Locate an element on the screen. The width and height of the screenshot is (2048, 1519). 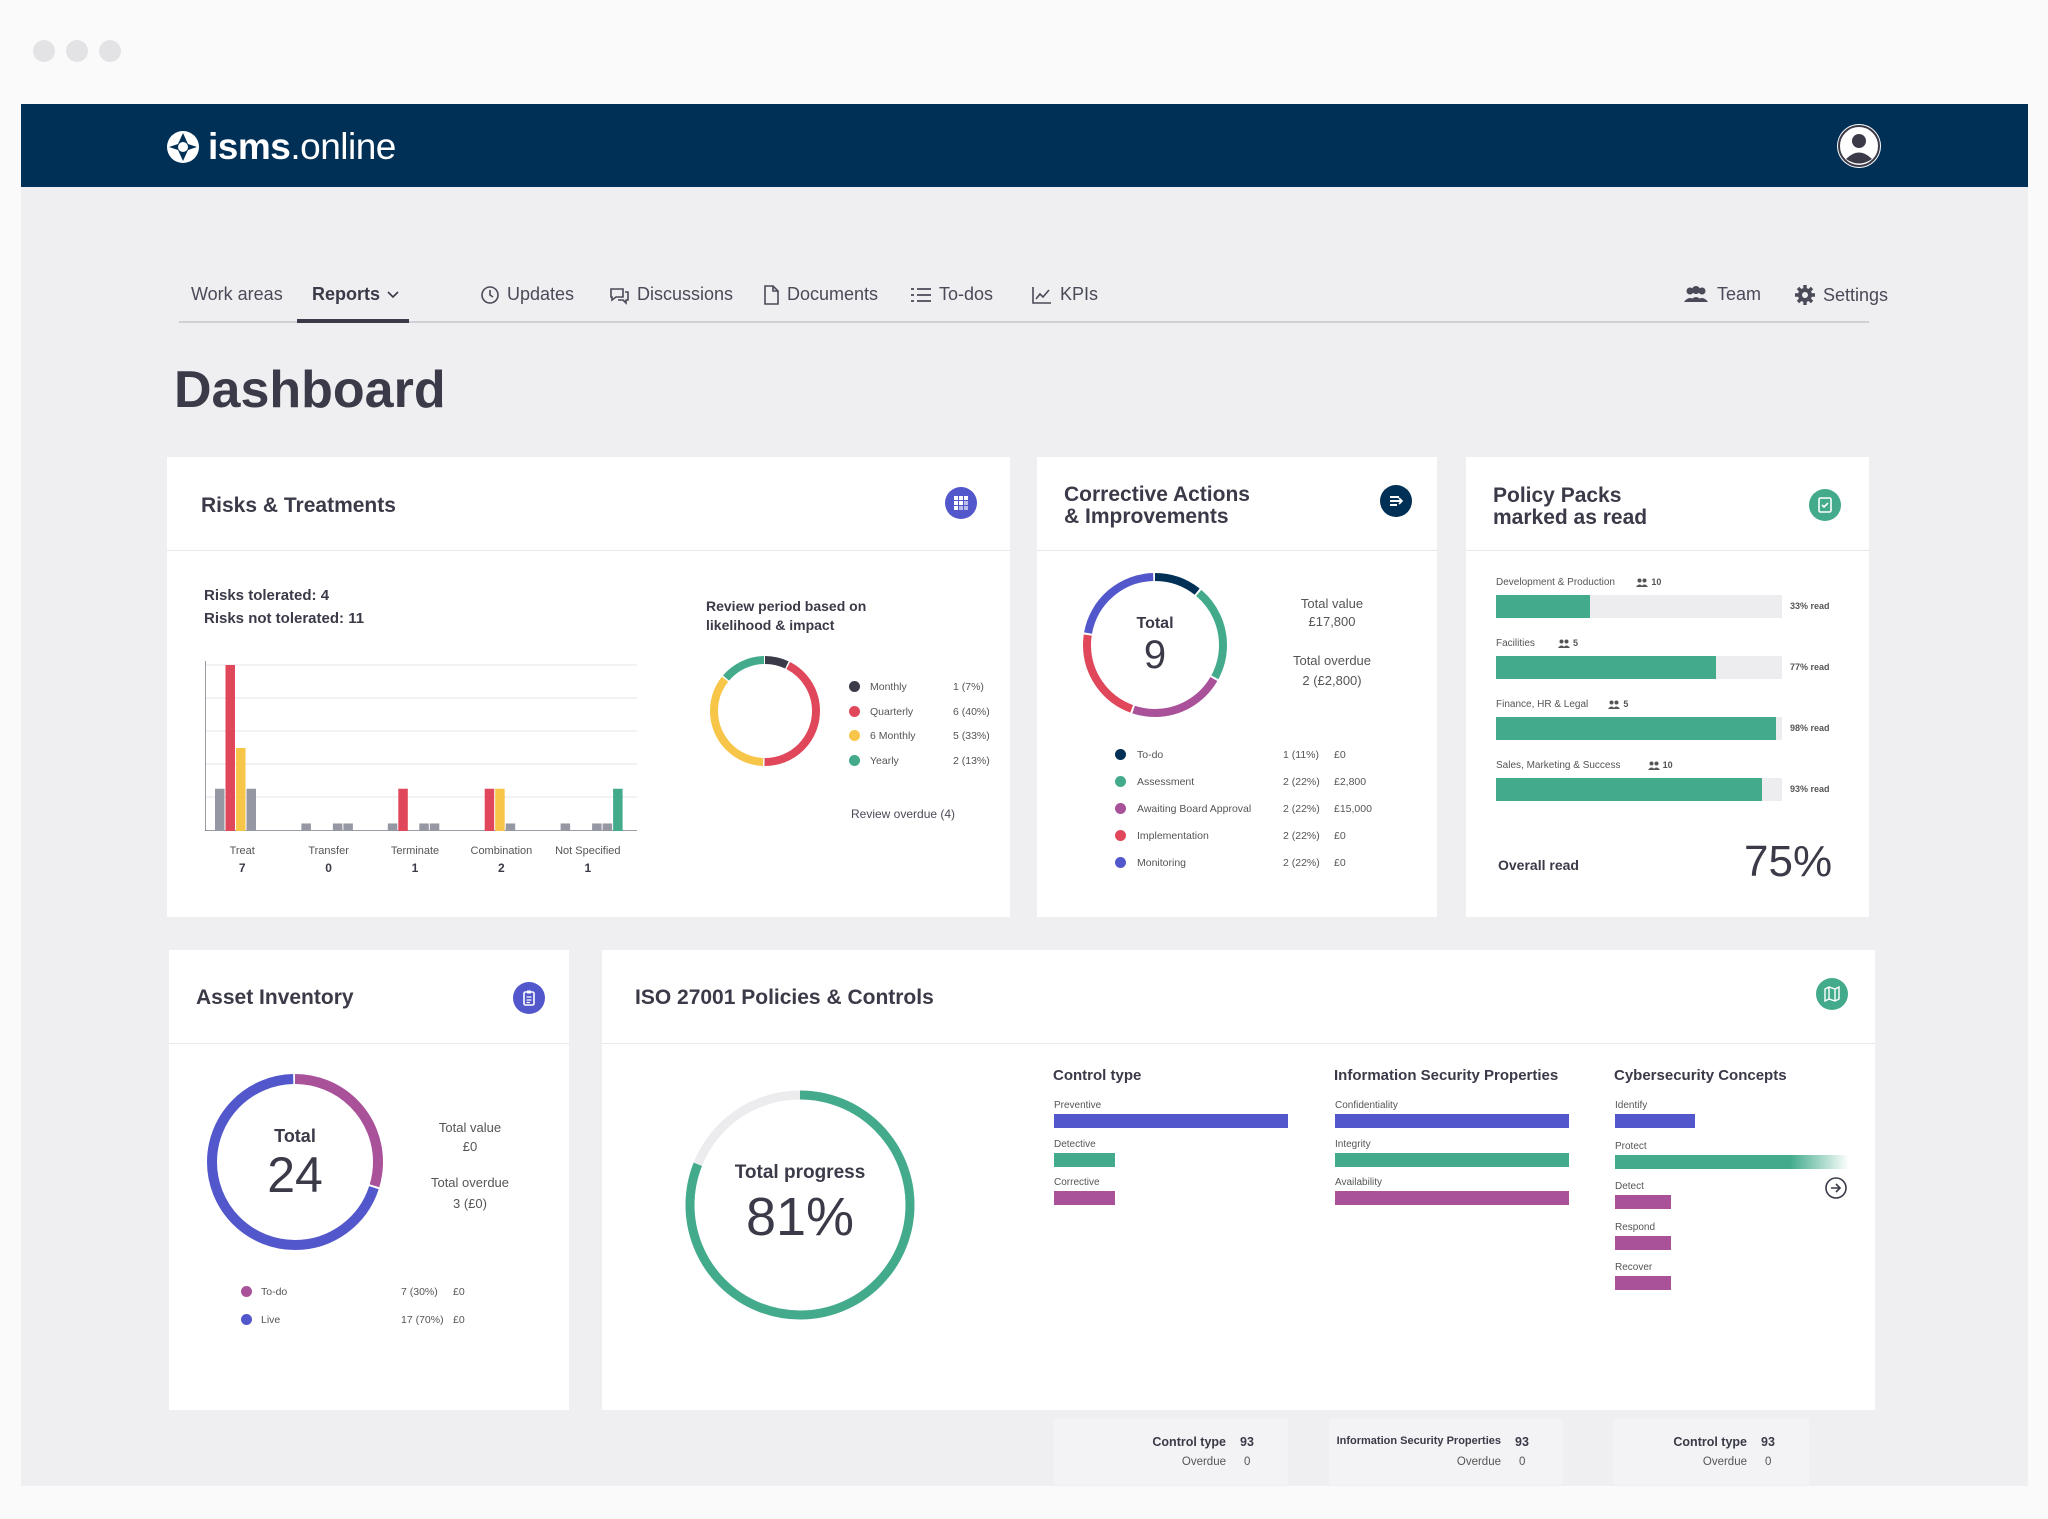
actions-badge-icon is located at coordinates (1396, 501).